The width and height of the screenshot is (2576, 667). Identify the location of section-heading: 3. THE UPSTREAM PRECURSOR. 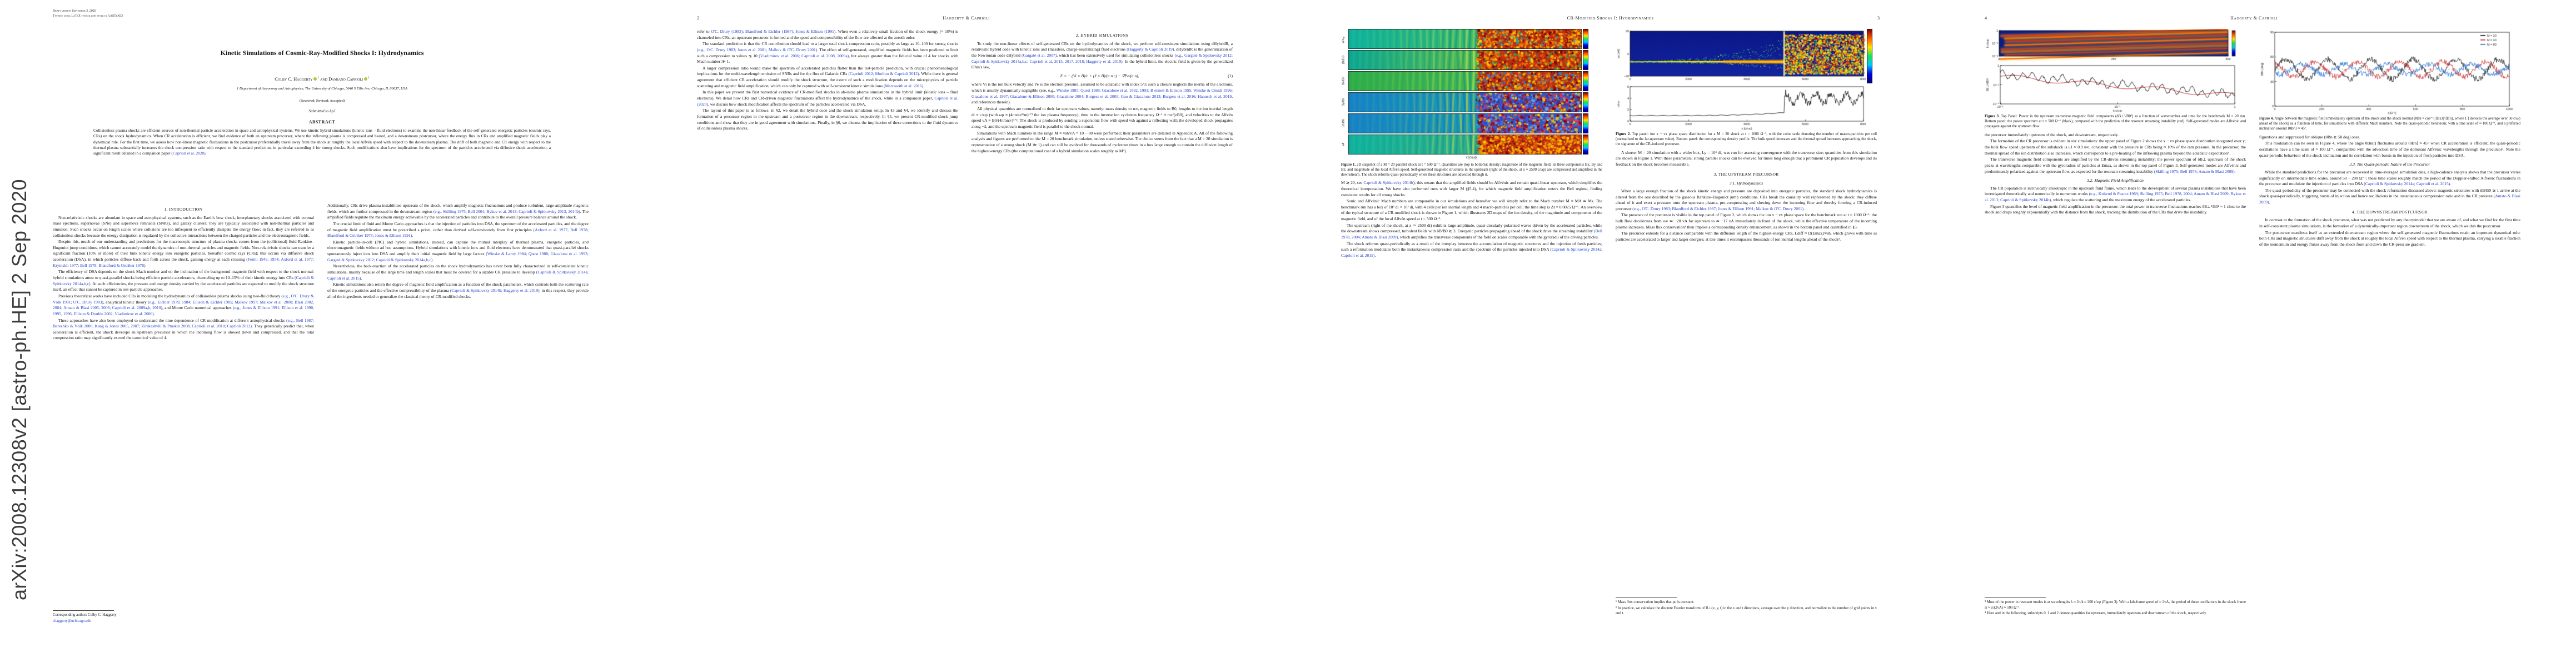
(1746, 174).